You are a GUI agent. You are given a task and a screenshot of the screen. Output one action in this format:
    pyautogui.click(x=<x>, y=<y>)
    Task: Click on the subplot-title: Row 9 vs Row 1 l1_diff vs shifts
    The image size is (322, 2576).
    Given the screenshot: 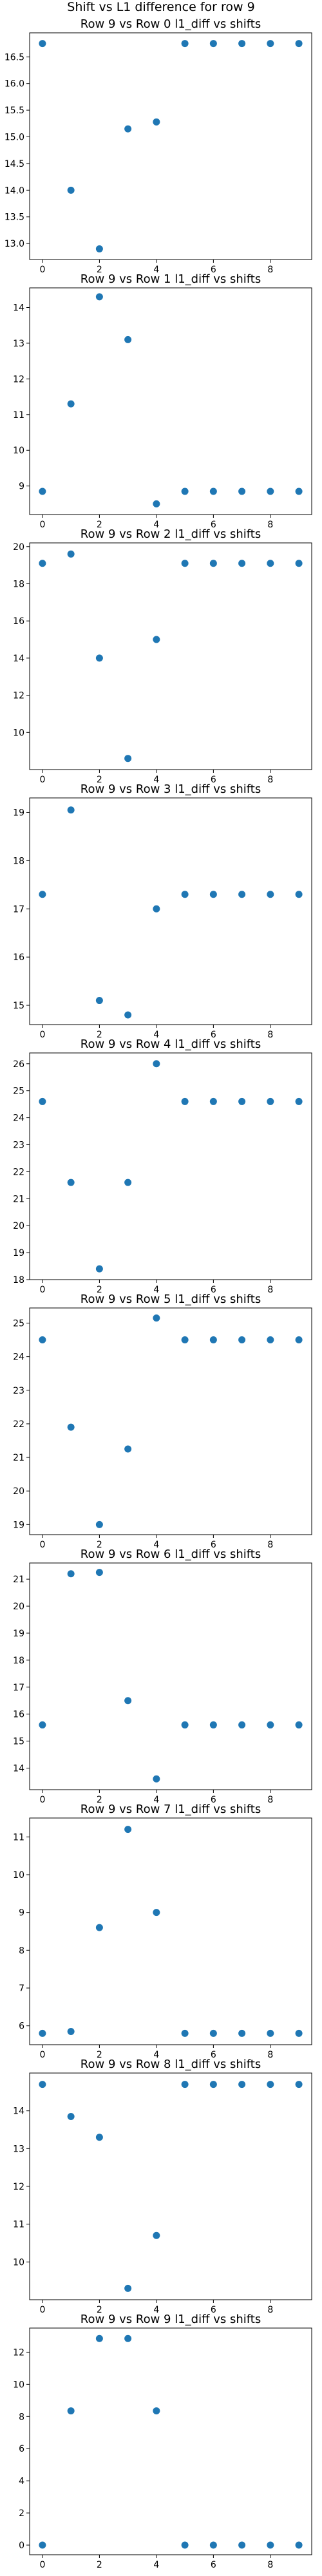 What is the action you would take?
    pyautogui.click(x=170, y=279)
    